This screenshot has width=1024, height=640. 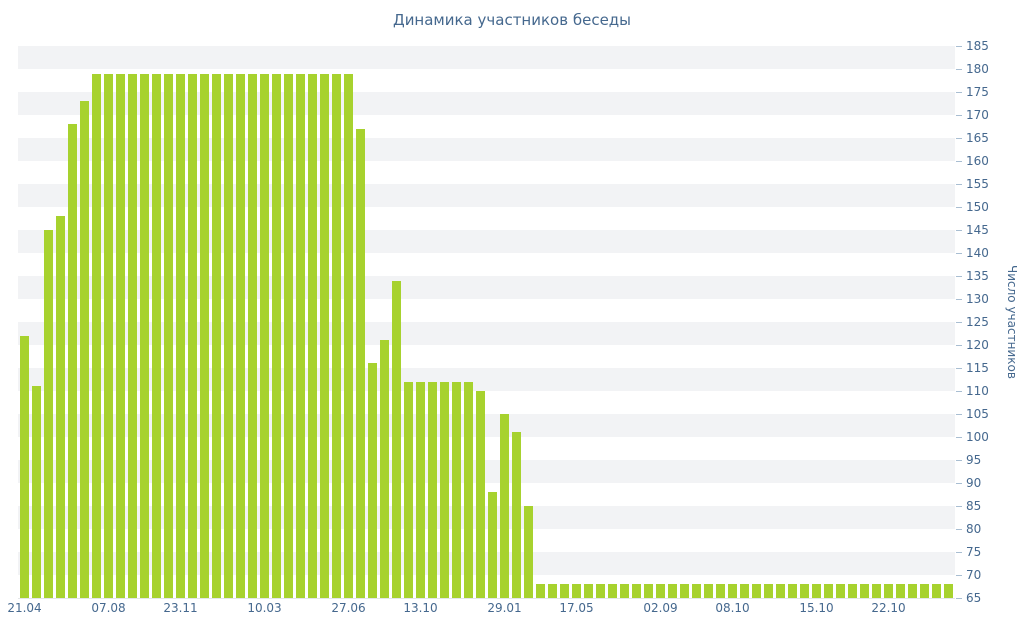 I want to click on x-tick-label: 27.06, so click(x=348, y=608).